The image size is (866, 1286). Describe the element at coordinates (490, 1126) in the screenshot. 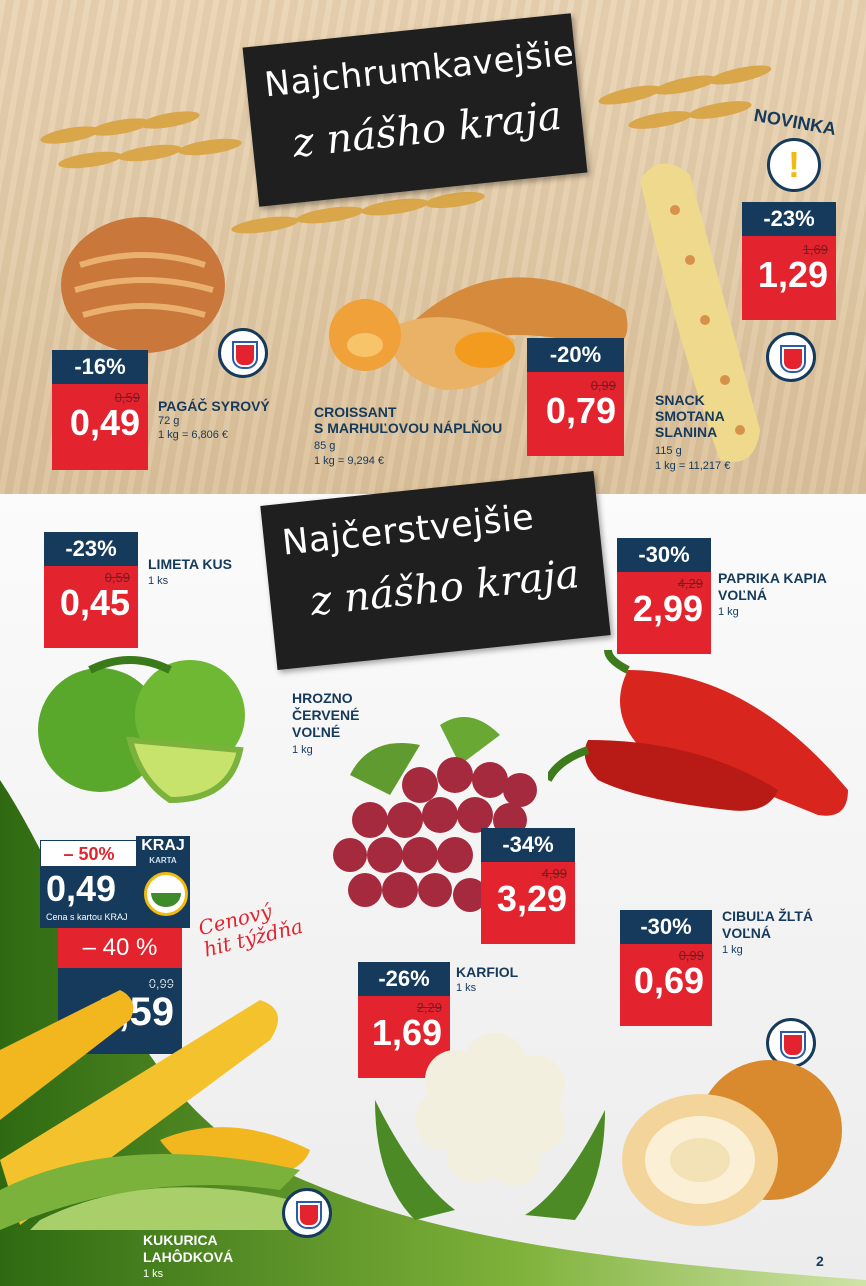

I see `cauliflower-image` at that location.